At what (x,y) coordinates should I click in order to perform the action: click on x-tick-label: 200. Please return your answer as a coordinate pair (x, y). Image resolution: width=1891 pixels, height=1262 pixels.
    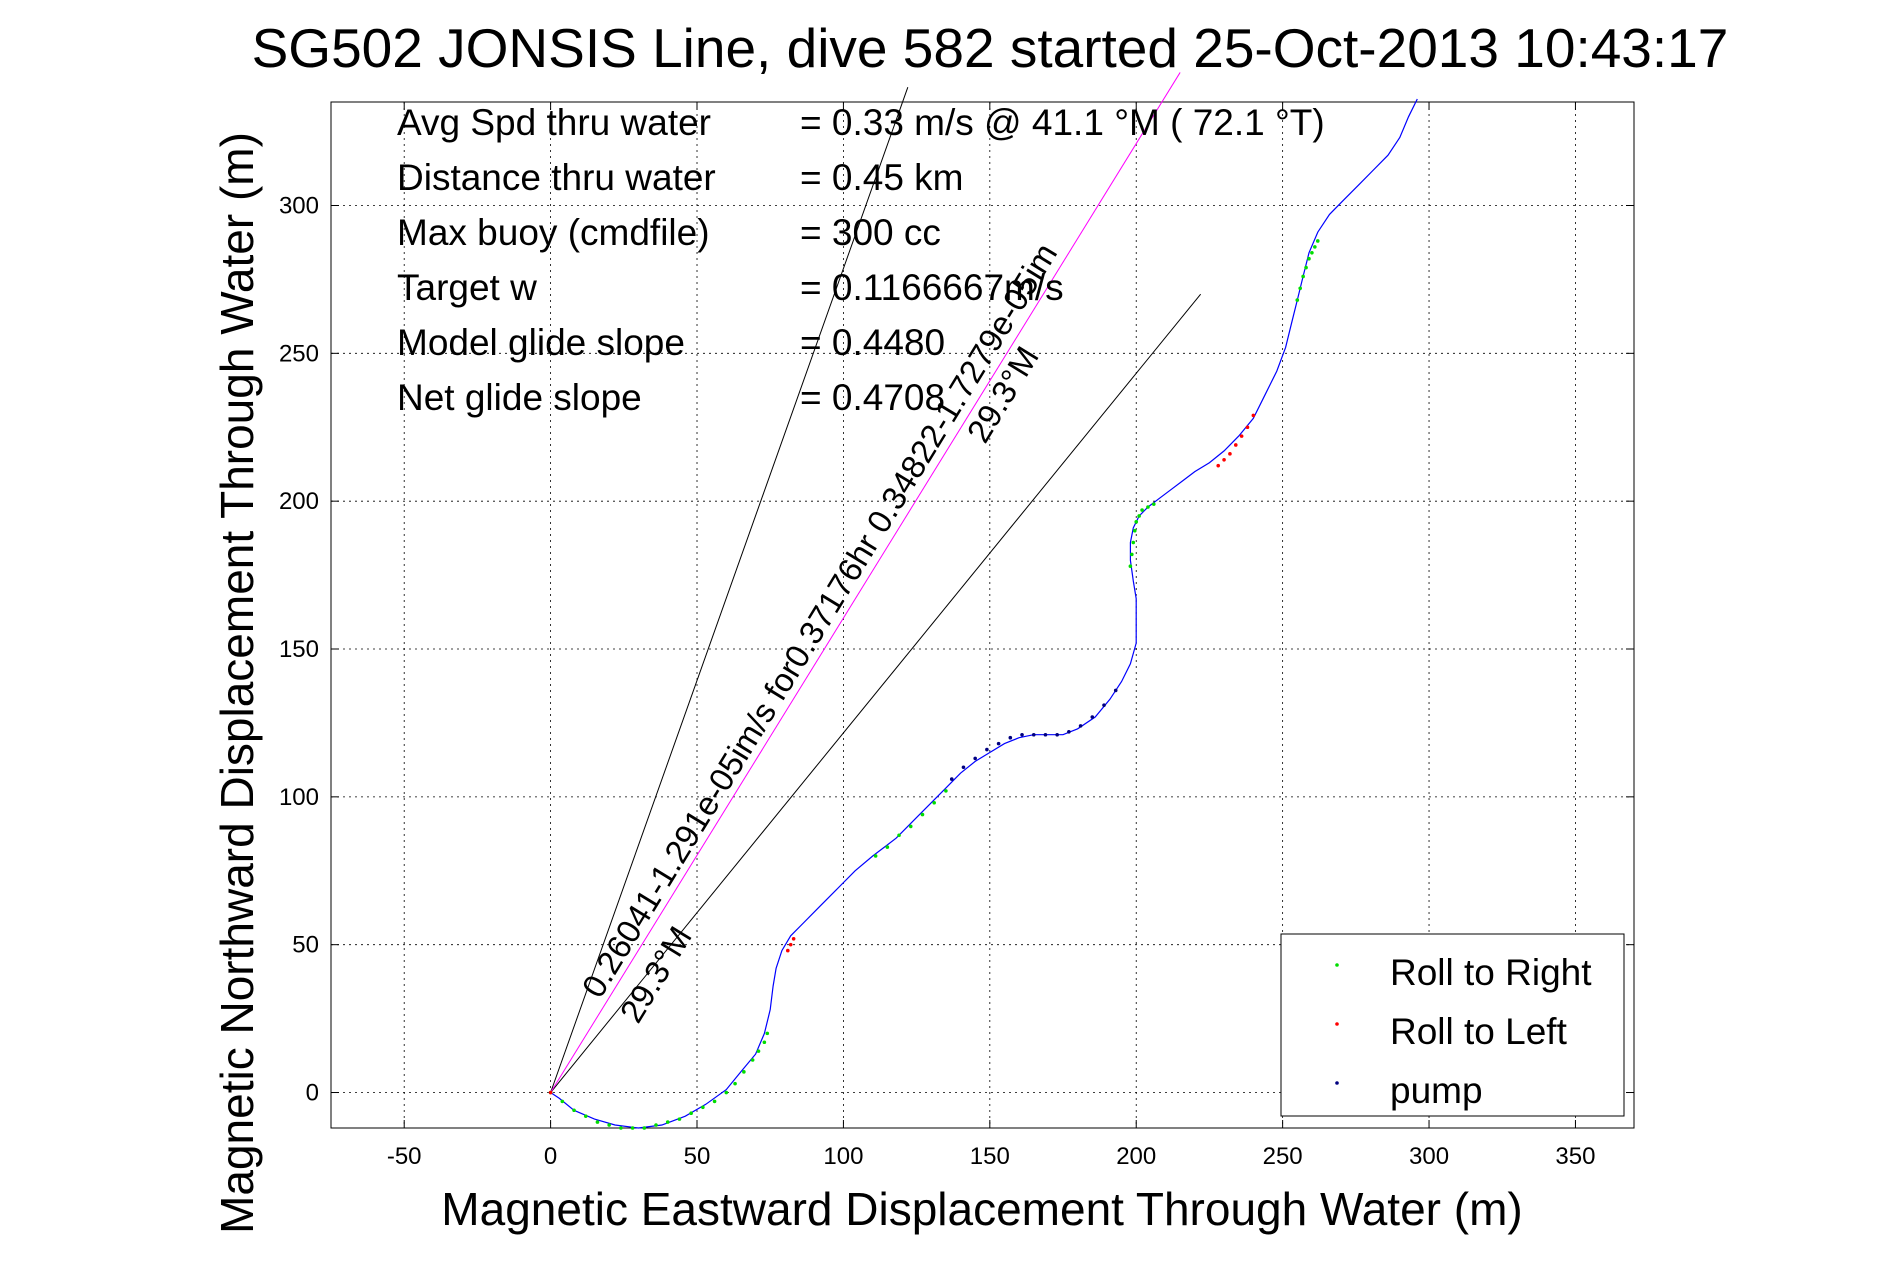
    Looking at the image, I should click on (1136, 1156).